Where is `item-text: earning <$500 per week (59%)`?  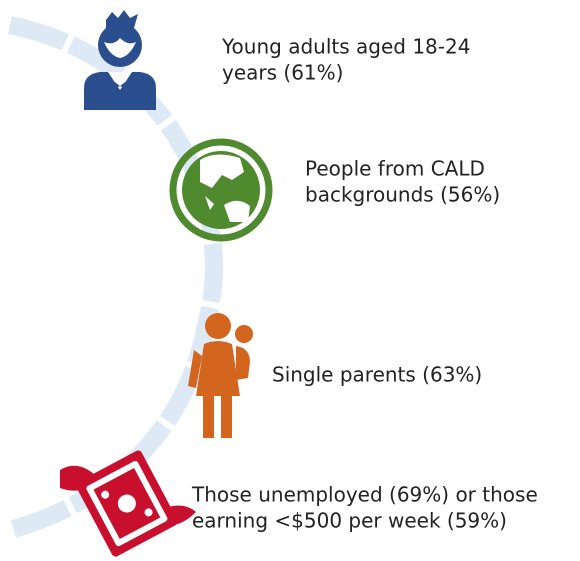 item-text: earning <$500 per week (59%) is located at coordinates (349, 521).